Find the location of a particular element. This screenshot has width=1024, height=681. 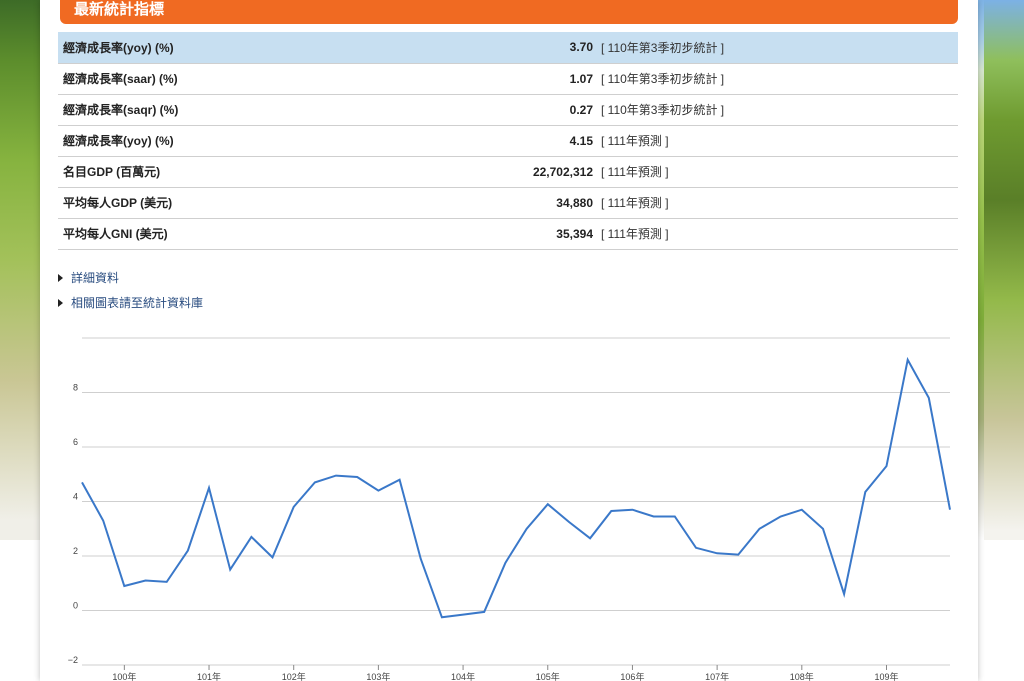

link-label: 詳細資料 is located at coordinates (95, 278).